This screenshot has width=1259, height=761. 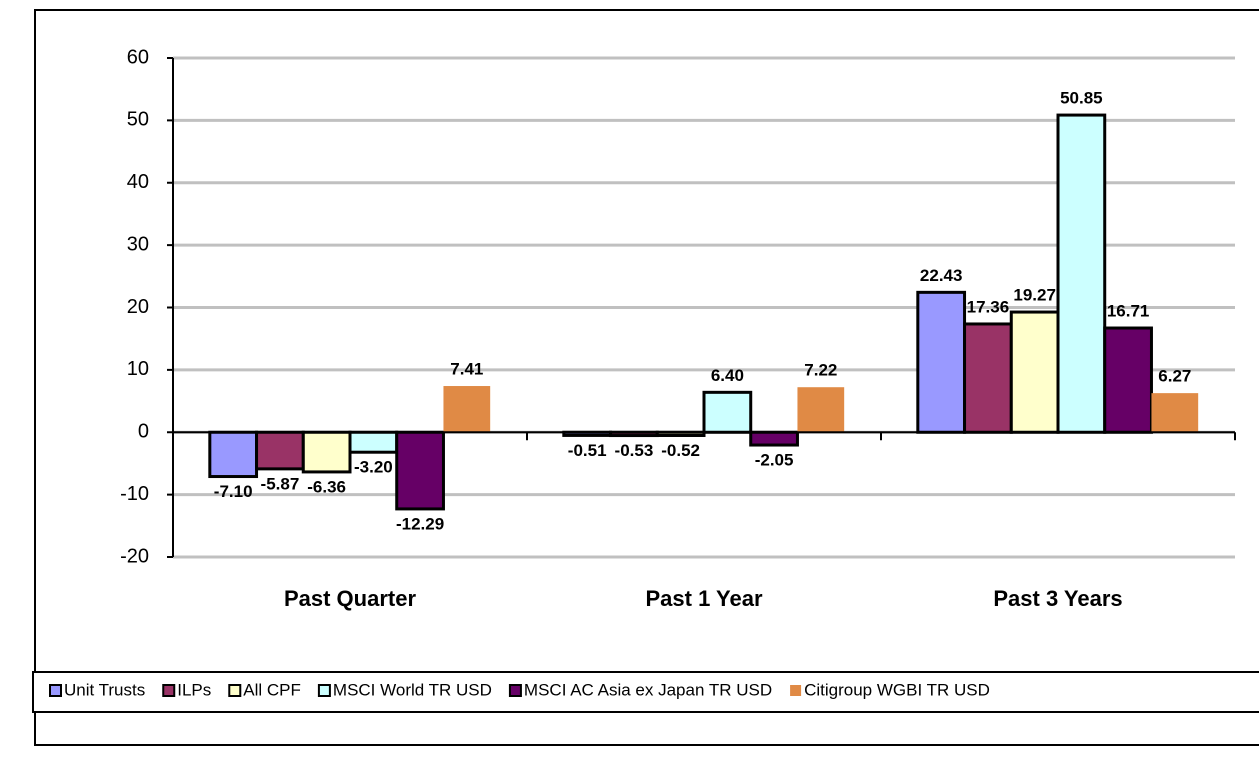 What do you see at coordinates (412, 689) in the screenshot?
I see `legend-label: MSCI World TR USD` at bounding box center [412, 689].